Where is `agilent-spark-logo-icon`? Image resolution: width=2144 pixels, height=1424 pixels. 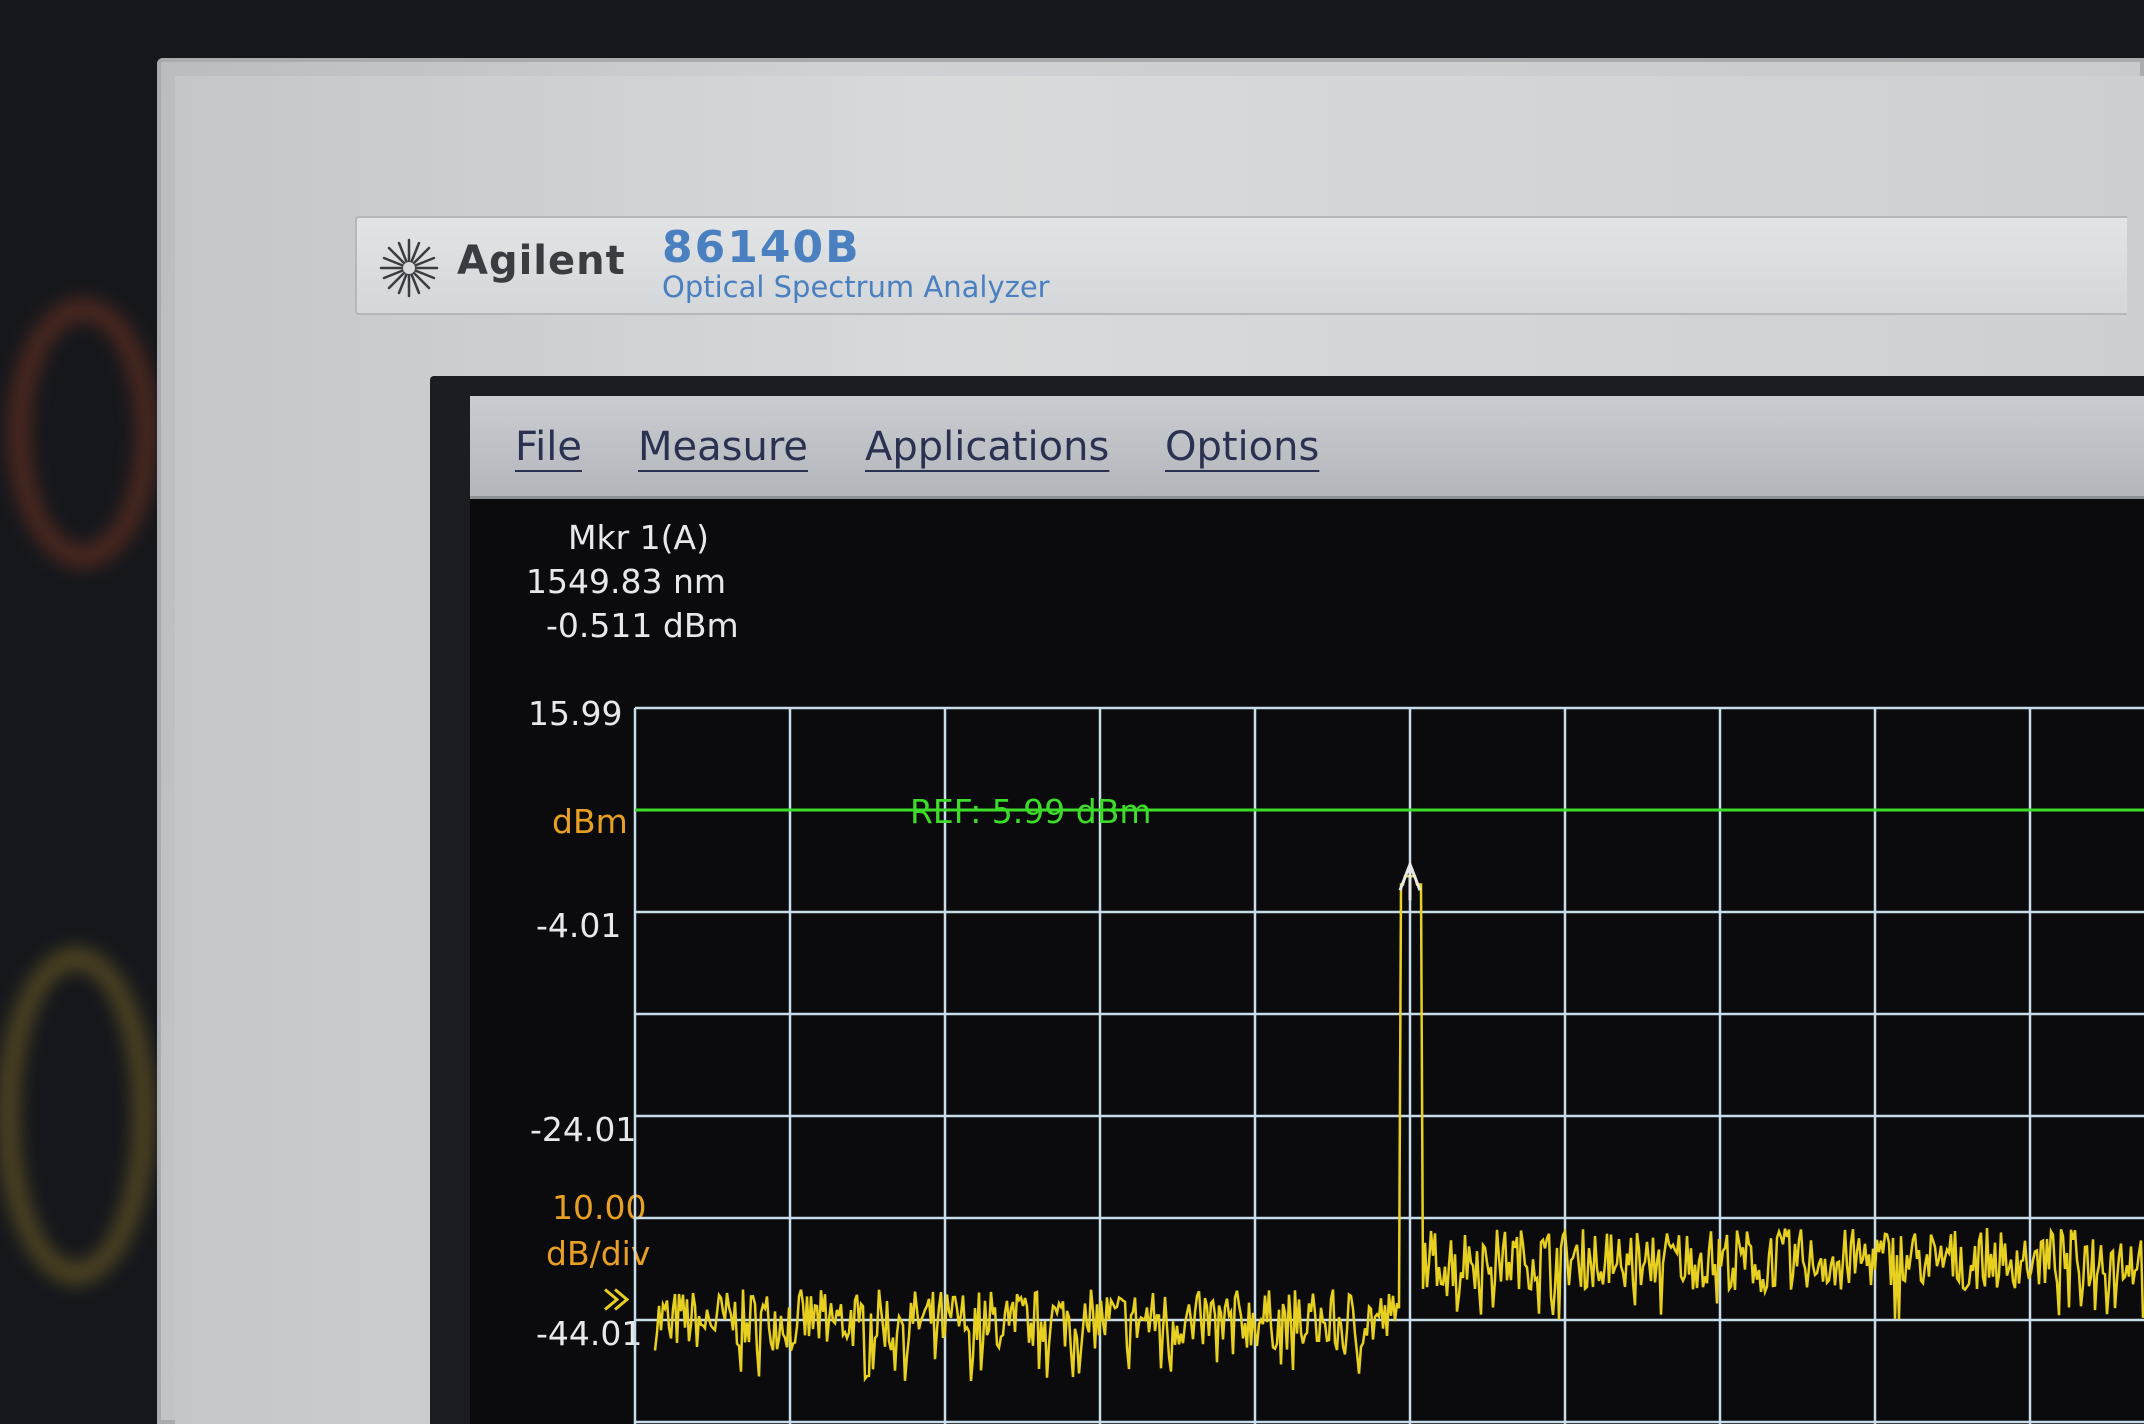 agilent-spark-logo-icon is located at coordinates (409, 268).